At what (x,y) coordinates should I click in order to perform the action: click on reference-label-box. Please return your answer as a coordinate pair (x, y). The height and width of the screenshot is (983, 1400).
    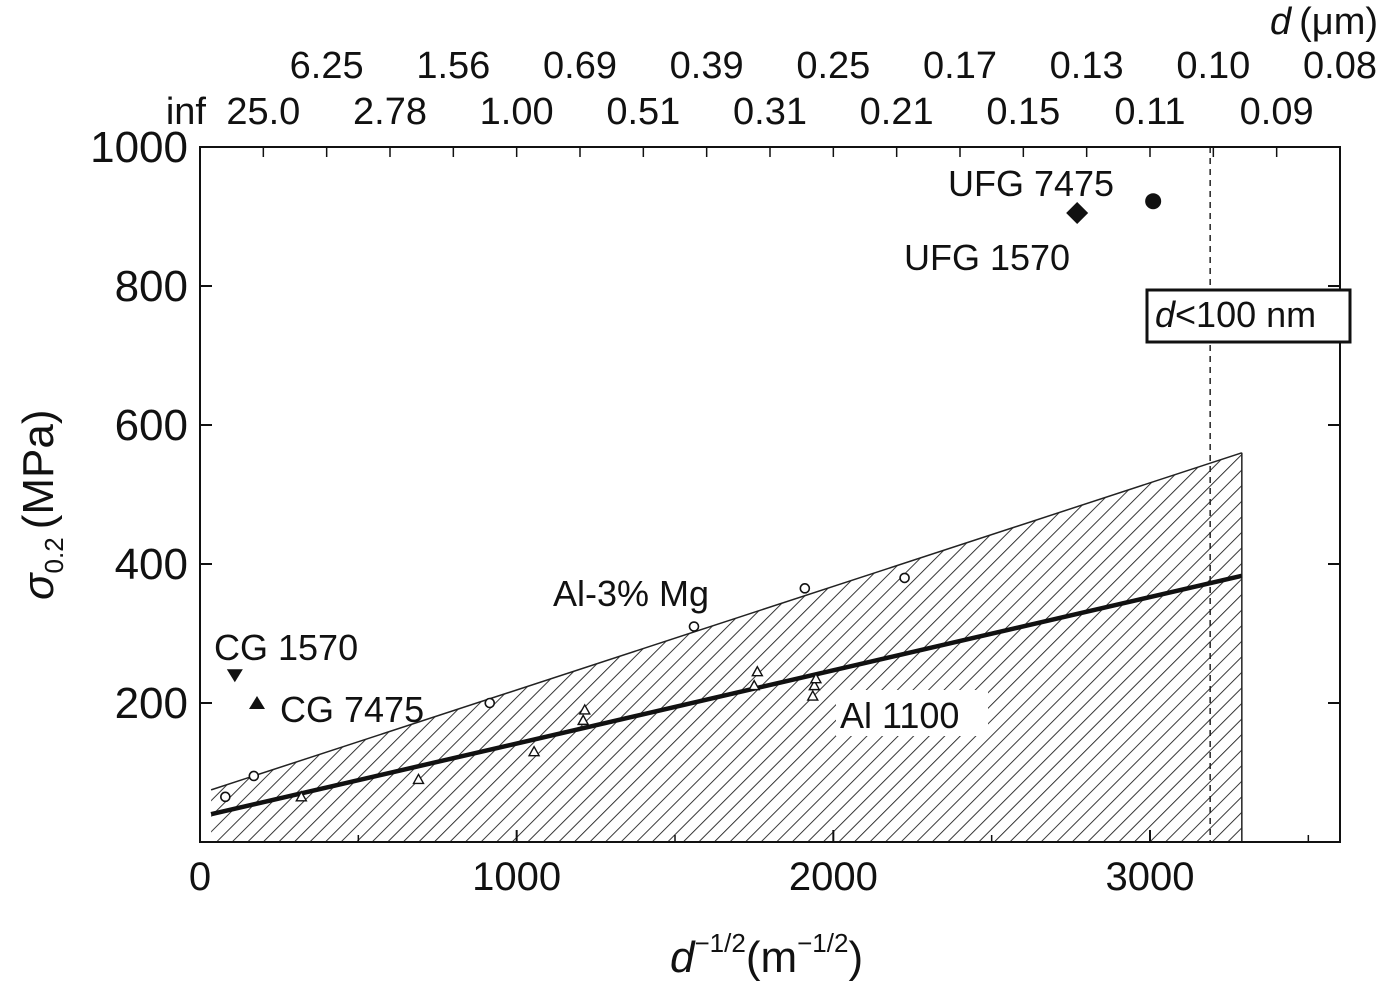
    Looking at the image, I should click on (1248, 316).